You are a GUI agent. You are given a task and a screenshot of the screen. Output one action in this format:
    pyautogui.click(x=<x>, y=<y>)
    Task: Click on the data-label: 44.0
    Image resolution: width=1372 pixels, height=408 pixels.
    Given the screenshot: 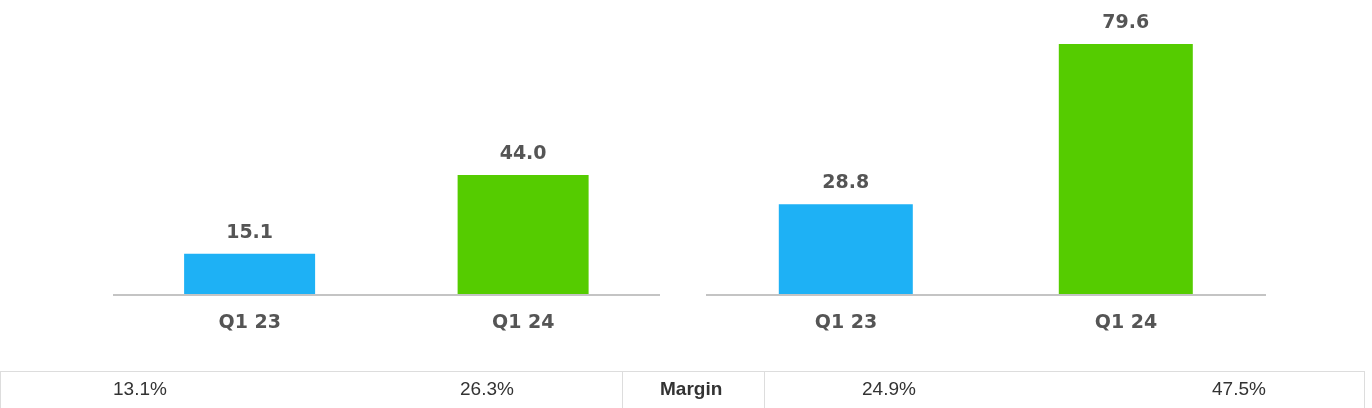 What is the action you would take?
    pyautogui.click(x=523, y=152)
    